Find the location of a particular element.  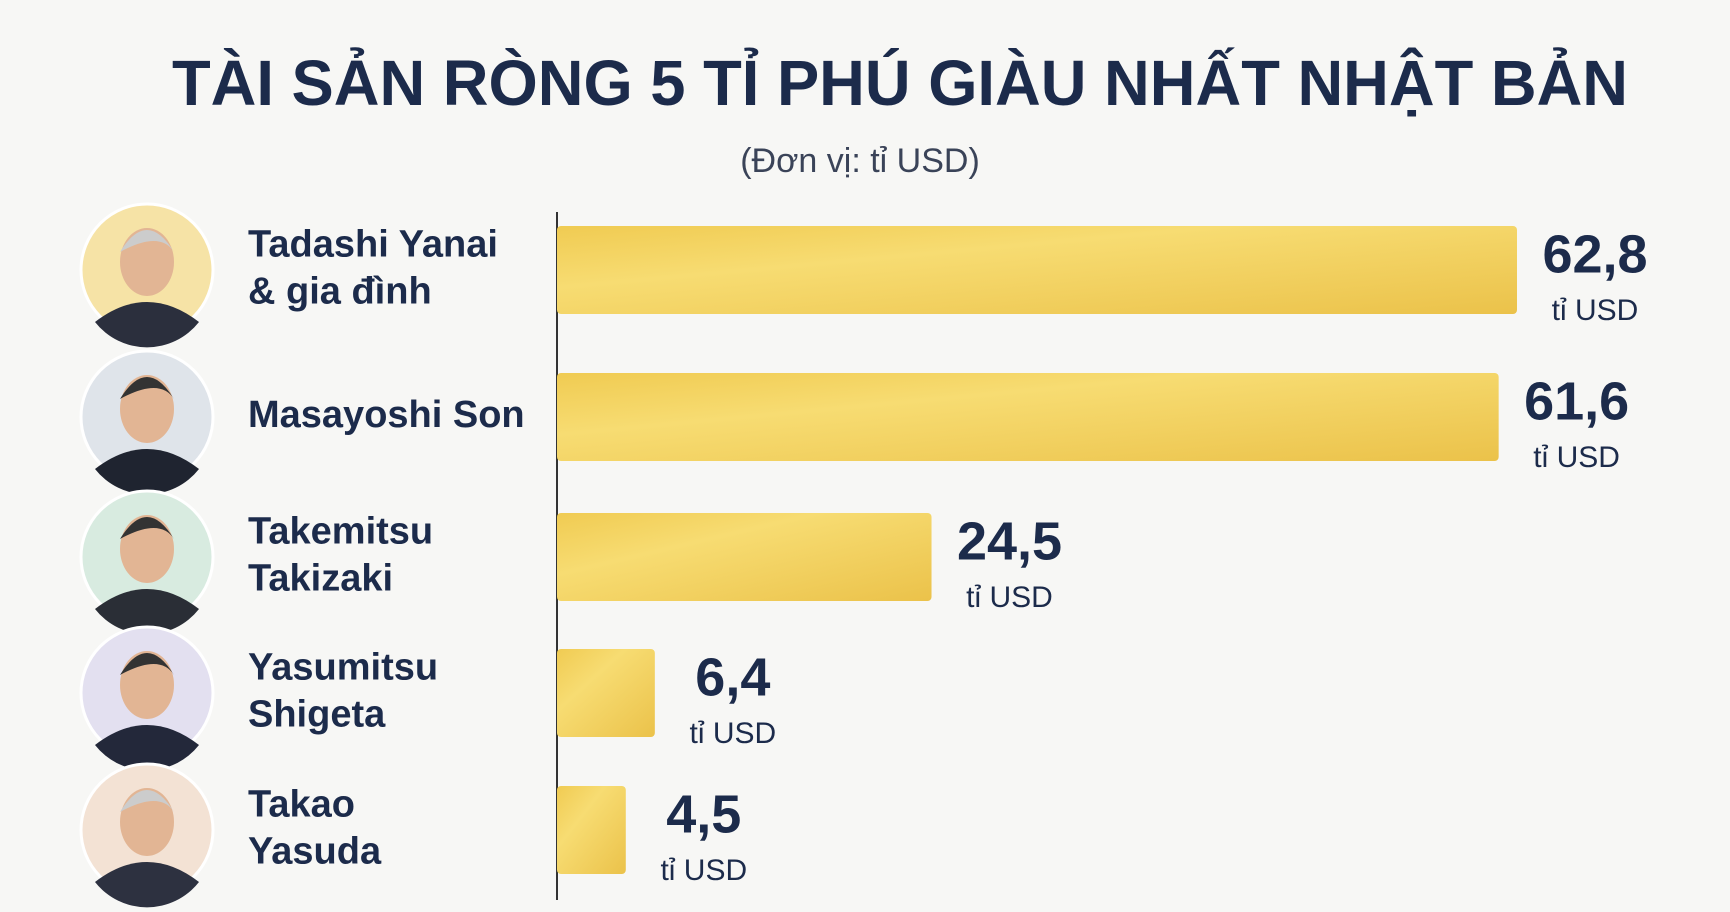

category-label: Tadashi Yanai is located at coordinates (373, 245).